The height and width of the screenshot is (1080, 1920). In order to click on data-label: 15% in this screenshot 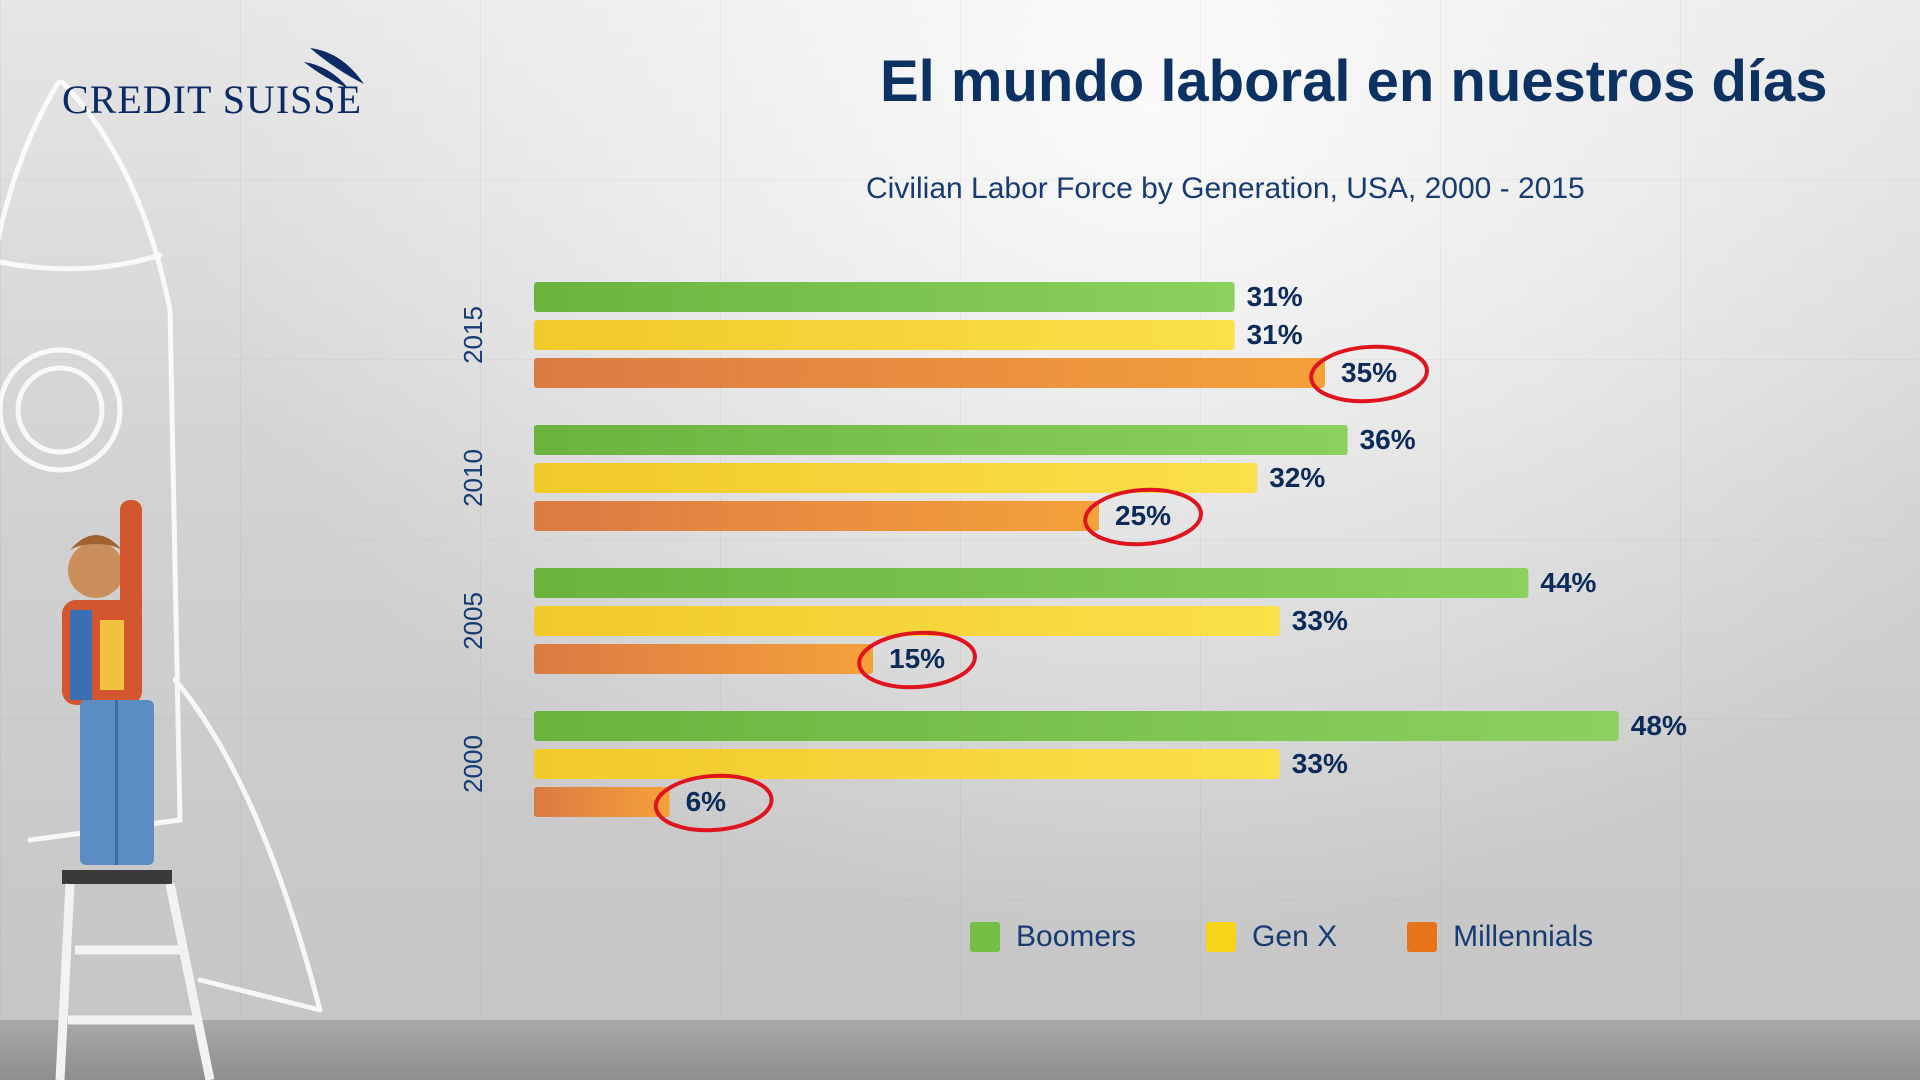, I will do `click(917, 658)`.